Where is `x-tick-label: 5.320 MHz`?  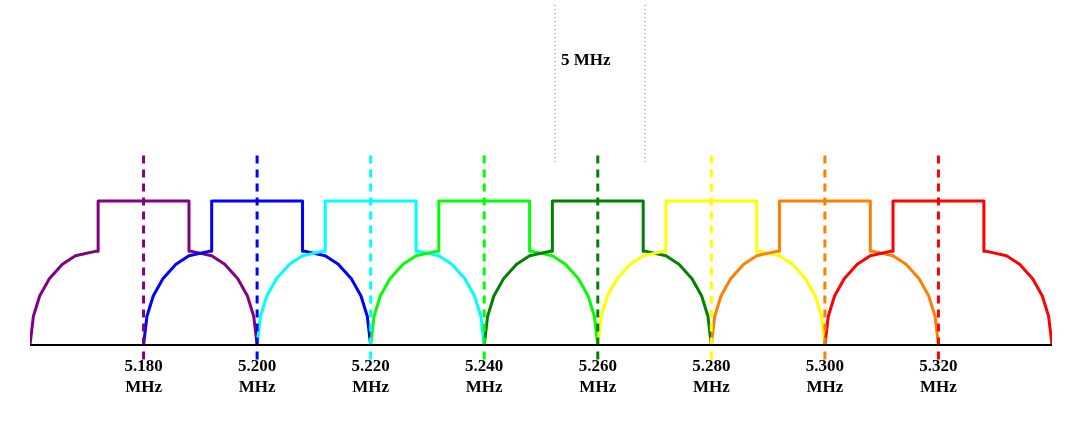 x-tick-label: 5.320 MHz is located at coordinates (938, 376).